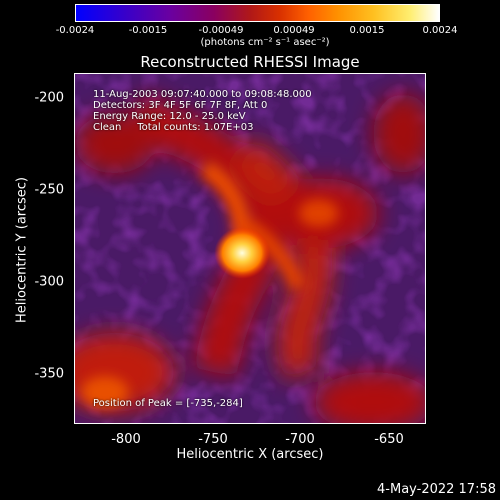 This screenshot has width=500, height=500. I want to click on colorbar-tick: -0.00049, so click(221, 30).